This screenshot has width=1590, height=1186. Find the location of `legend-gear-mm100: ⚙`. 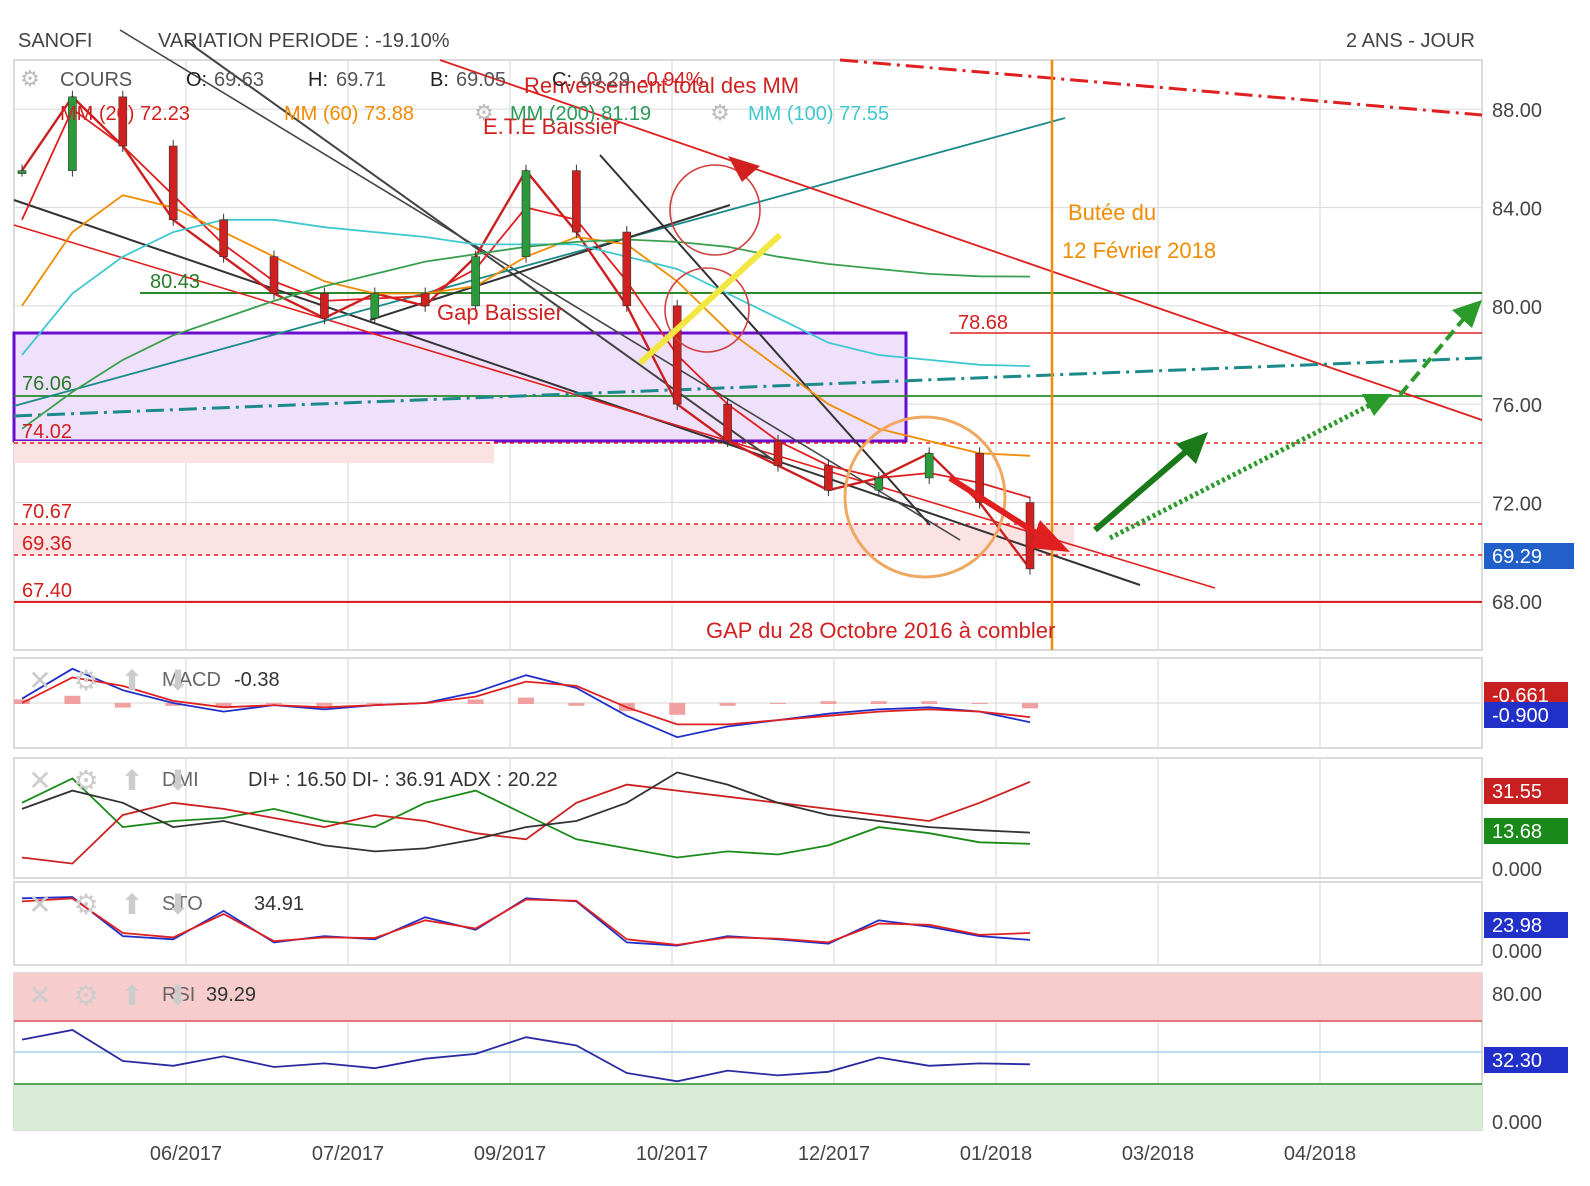

legend-gear-mm100: ⚙ is located at coordinates (720, 112).